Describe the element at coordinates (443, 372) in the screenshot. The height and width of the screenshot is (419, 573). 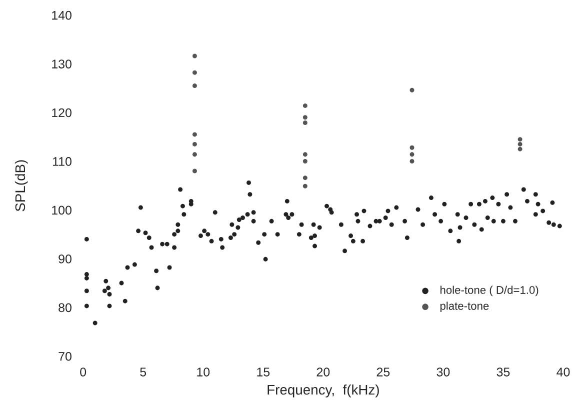
I see `x-tick-label: 30` at that location.